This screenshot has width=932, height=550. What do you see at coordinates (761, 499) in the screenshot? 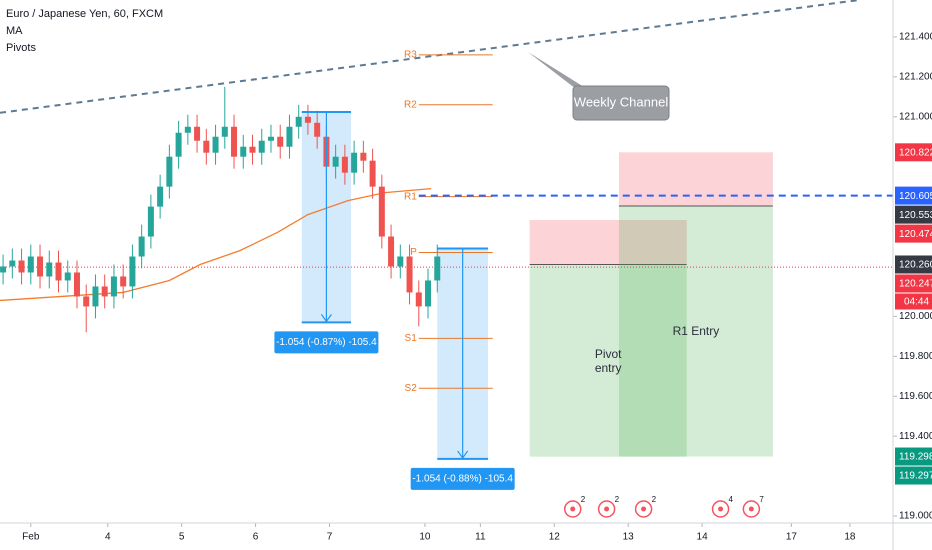
I see `event-count: 7` at bounding box center [761, 499].